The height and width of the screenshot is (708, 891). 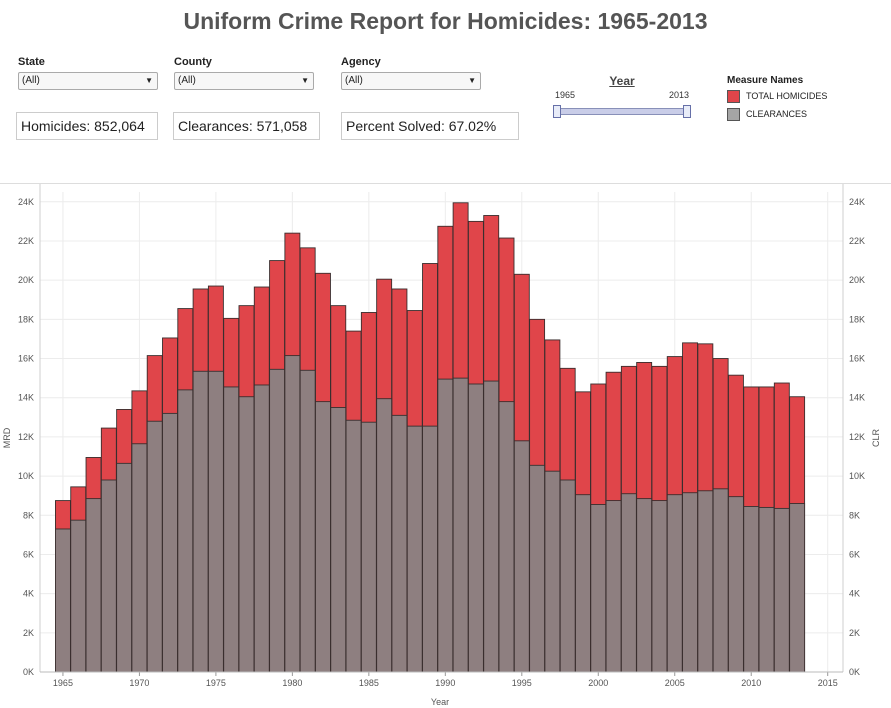 What do you see at coordinates (28, 633) in the screenshot?
I see `y-tick-label: 2K` at bounding box center [28, 633].